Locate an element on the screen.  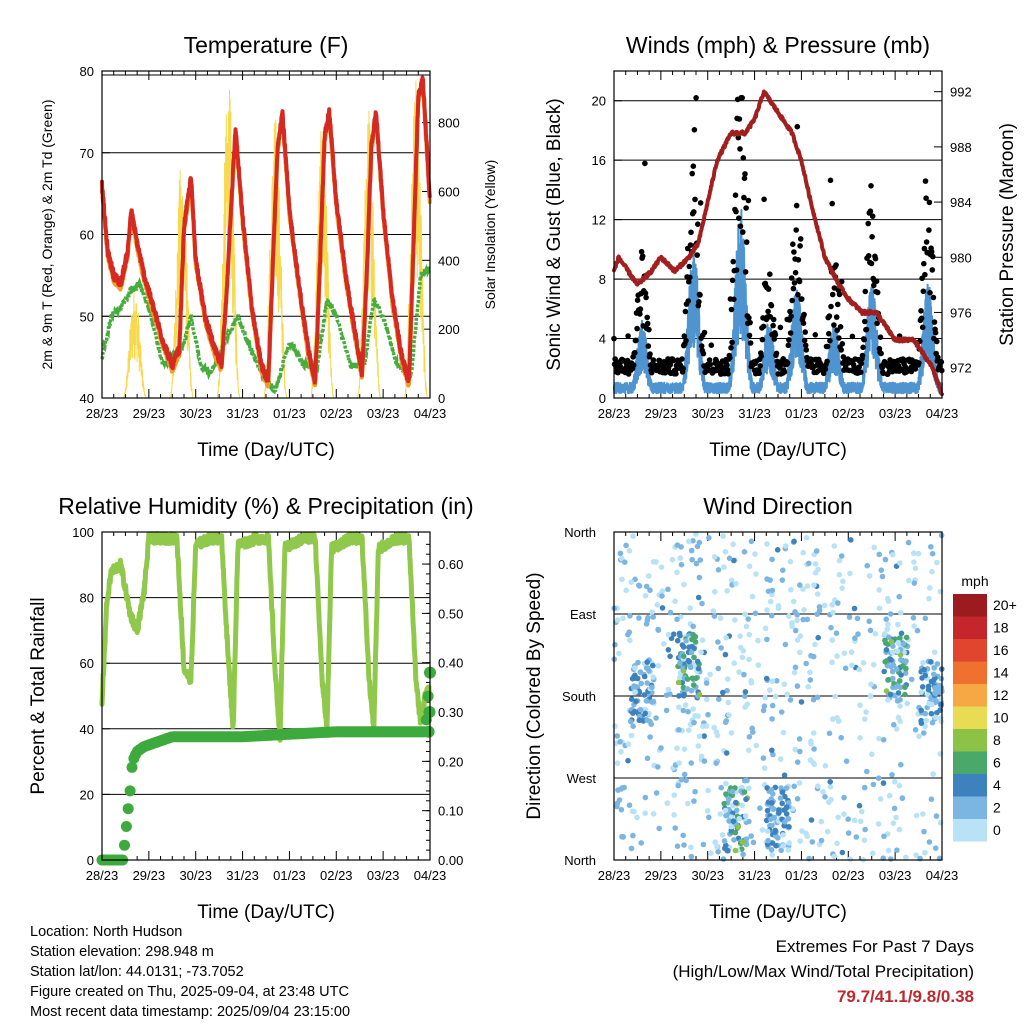
humidity-xtick-label: 02/23 is located at coordinates (336, 875).